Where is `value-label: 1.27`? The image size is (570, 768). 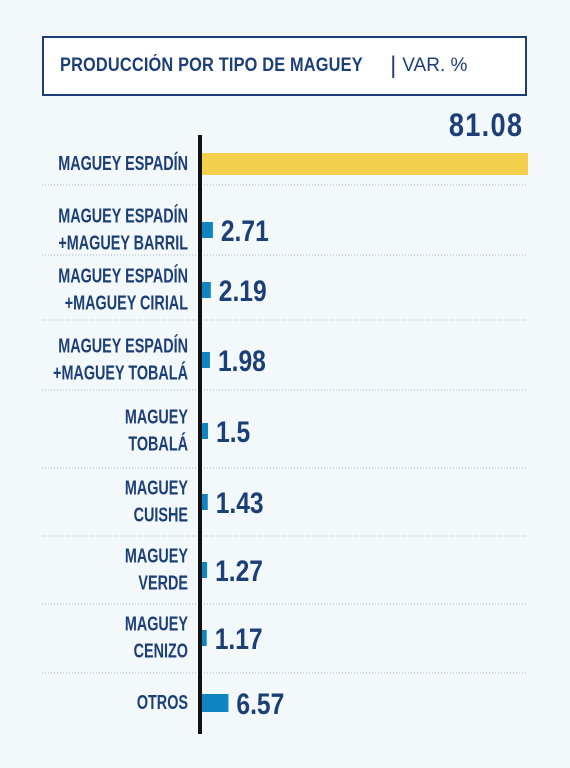 value-label: 1.27 is located at coordinates (239, 571).